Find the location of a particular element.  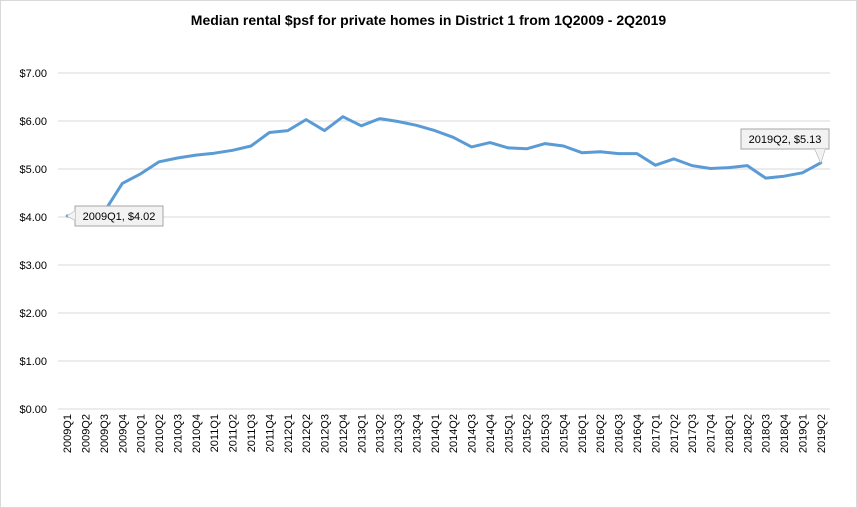

x-tick-label: 2016Q3 is located at coordinates (620, 433).